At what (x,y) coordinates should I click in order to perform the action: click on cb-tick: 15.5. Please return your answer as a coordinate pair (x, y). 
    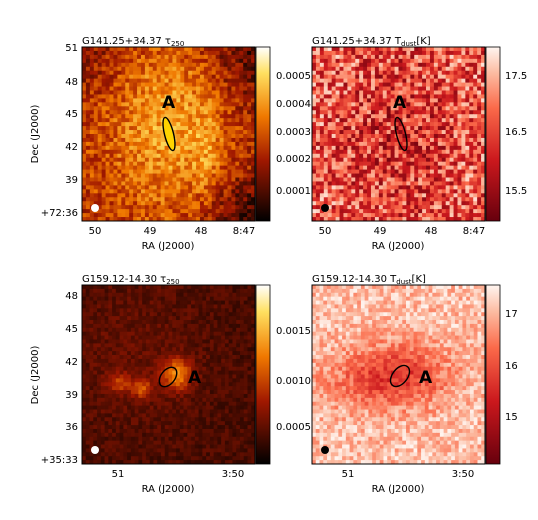
    Looking at the image, I should click on (516, 191).